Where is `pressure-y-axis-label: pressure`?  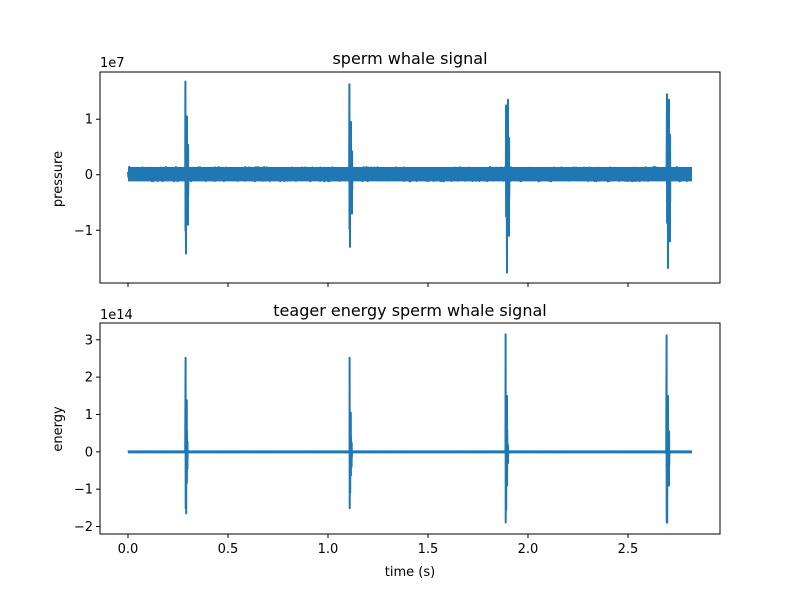
pressure-y-axis-label: pressure is located at coordinates (58, 179).